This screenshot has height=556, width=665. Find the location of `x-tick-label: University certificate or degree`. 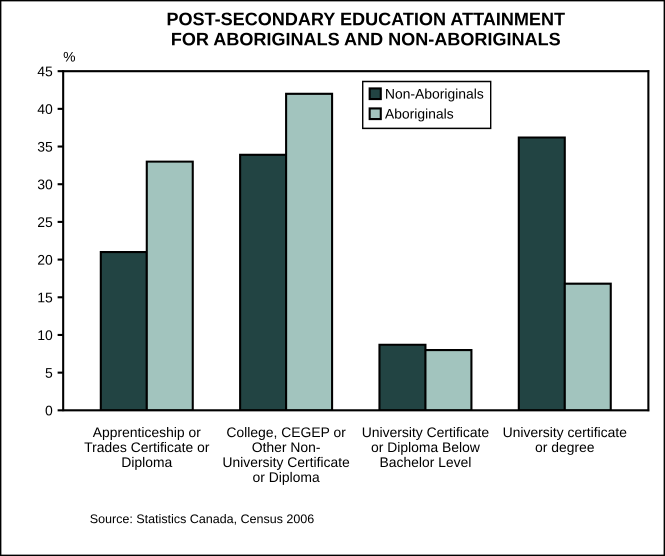

x-tick-label: University certificate or degree is located at coordinates (565, 440).